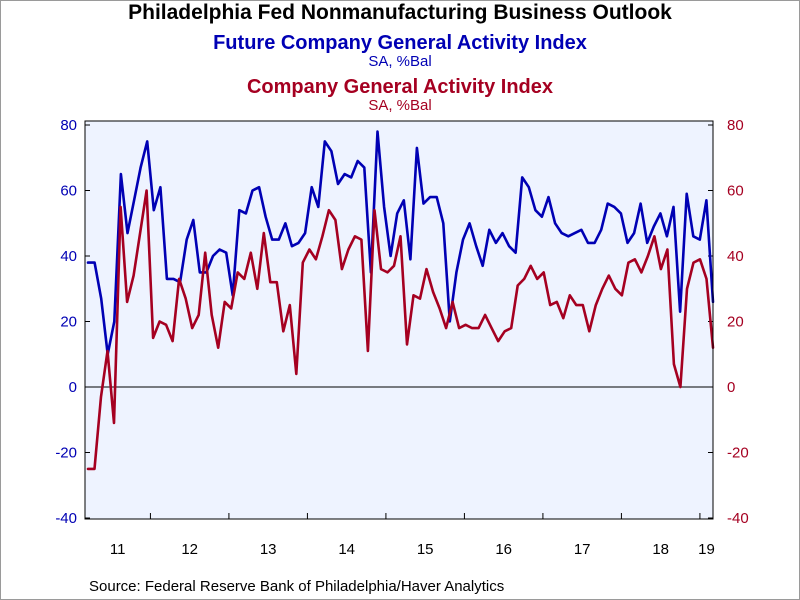 This screenshot has width=800, height=600. I want to click on chart-subtitle-current-unit: SA, %Bal, so click(400, 105).